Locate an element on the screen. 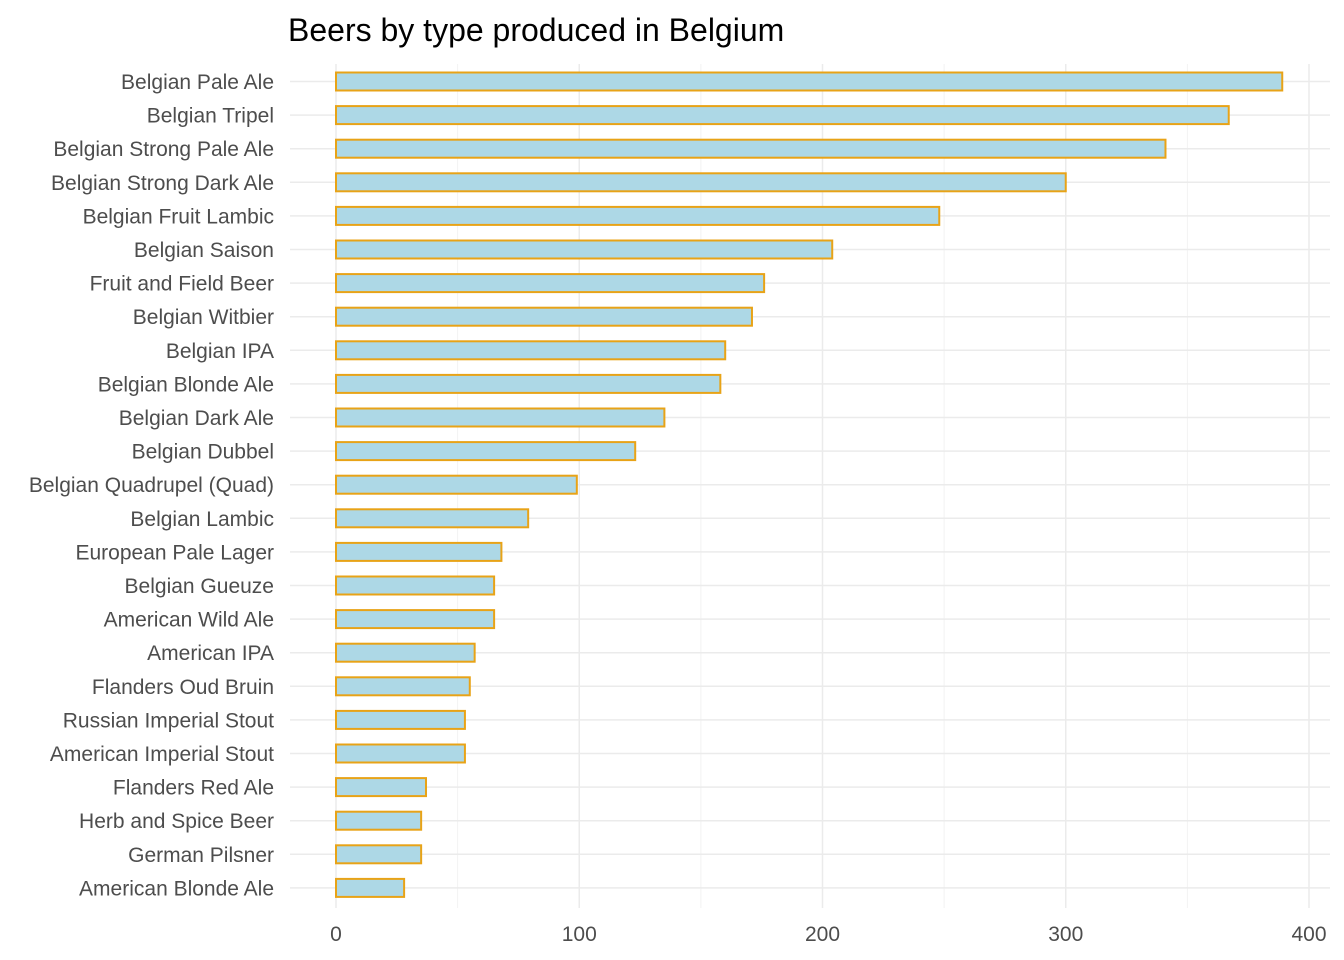 The width and height of the screenshot is (1344, 960). category-label: Belgian Strong Dark Ale is located at coordinates (162, 183).